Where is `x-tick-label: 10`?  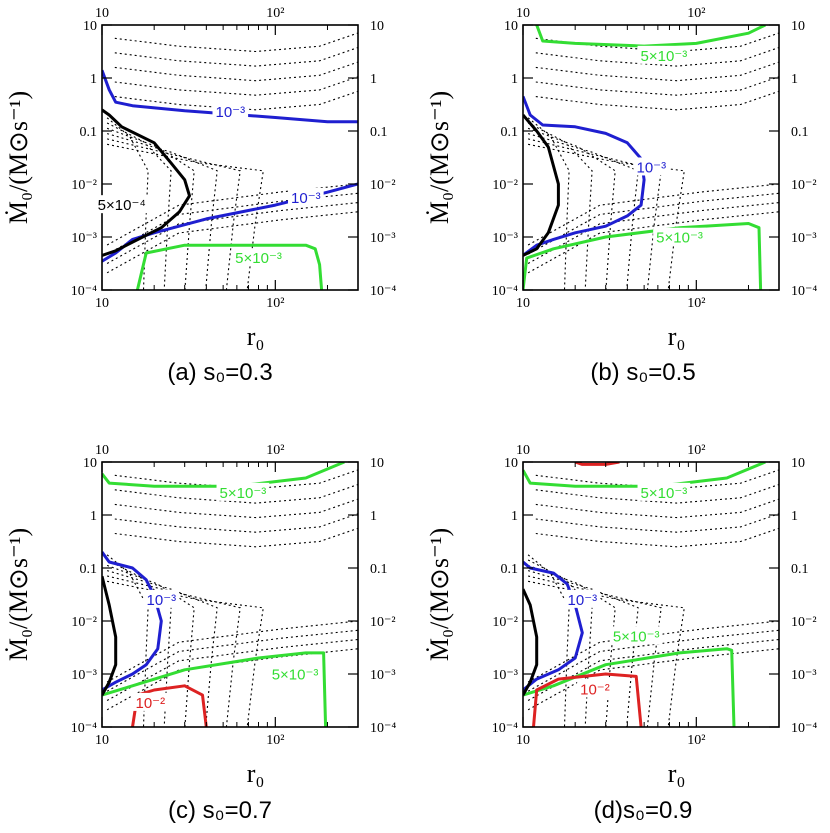
x-tick-label: 10 is located at coordinates (523, 740).